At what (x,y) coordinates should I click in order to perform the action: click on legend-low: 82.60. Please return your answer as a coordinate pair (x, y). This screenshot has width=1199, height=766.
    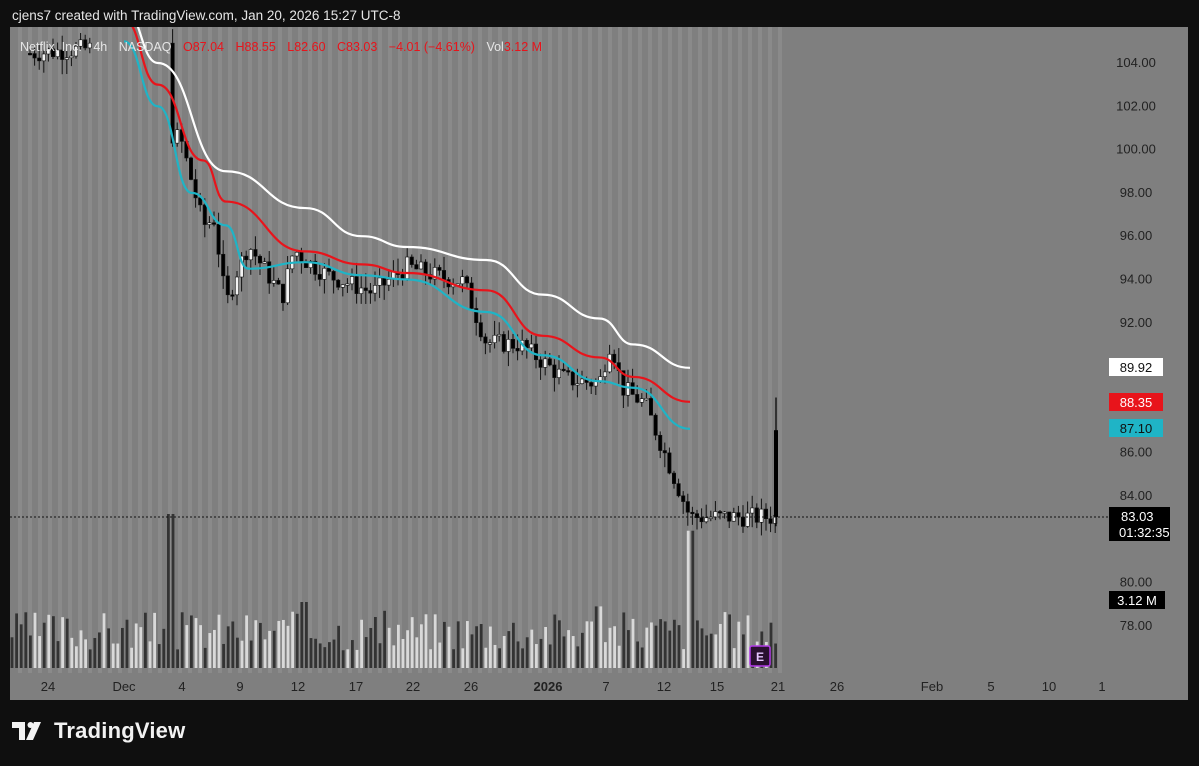
    Looking at the image, I should click on (309, 47).